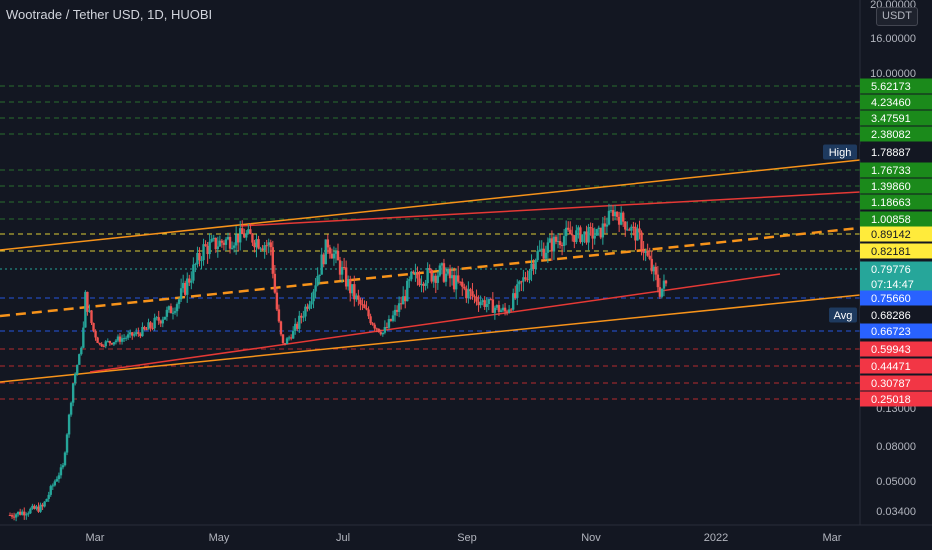  I want to click on level-tag-value: 1.18663, so click(891, 203).